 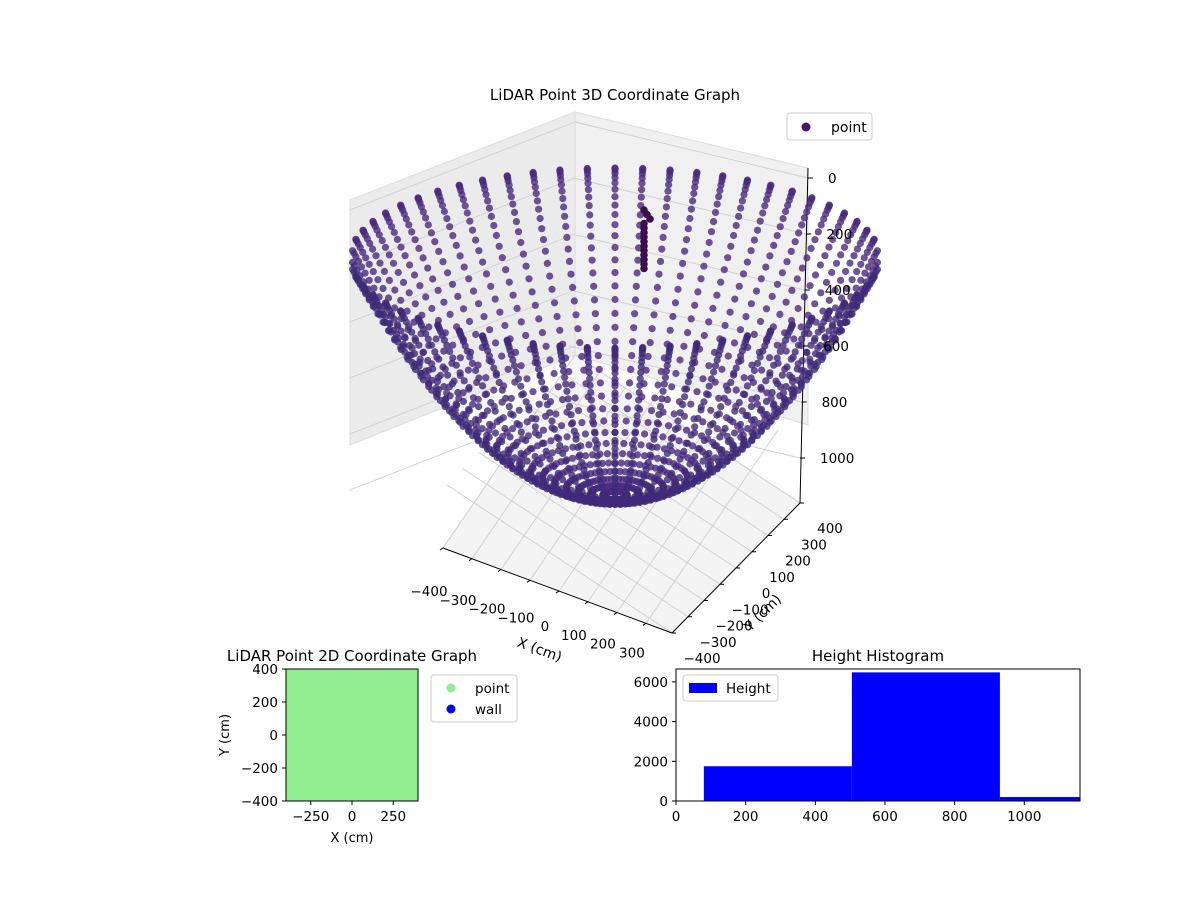 What do you see at coordinates (782, 578) in the screenshot?
I see `chart-3d-y-tick-label-5: 100` at bounding box center [782, 578].